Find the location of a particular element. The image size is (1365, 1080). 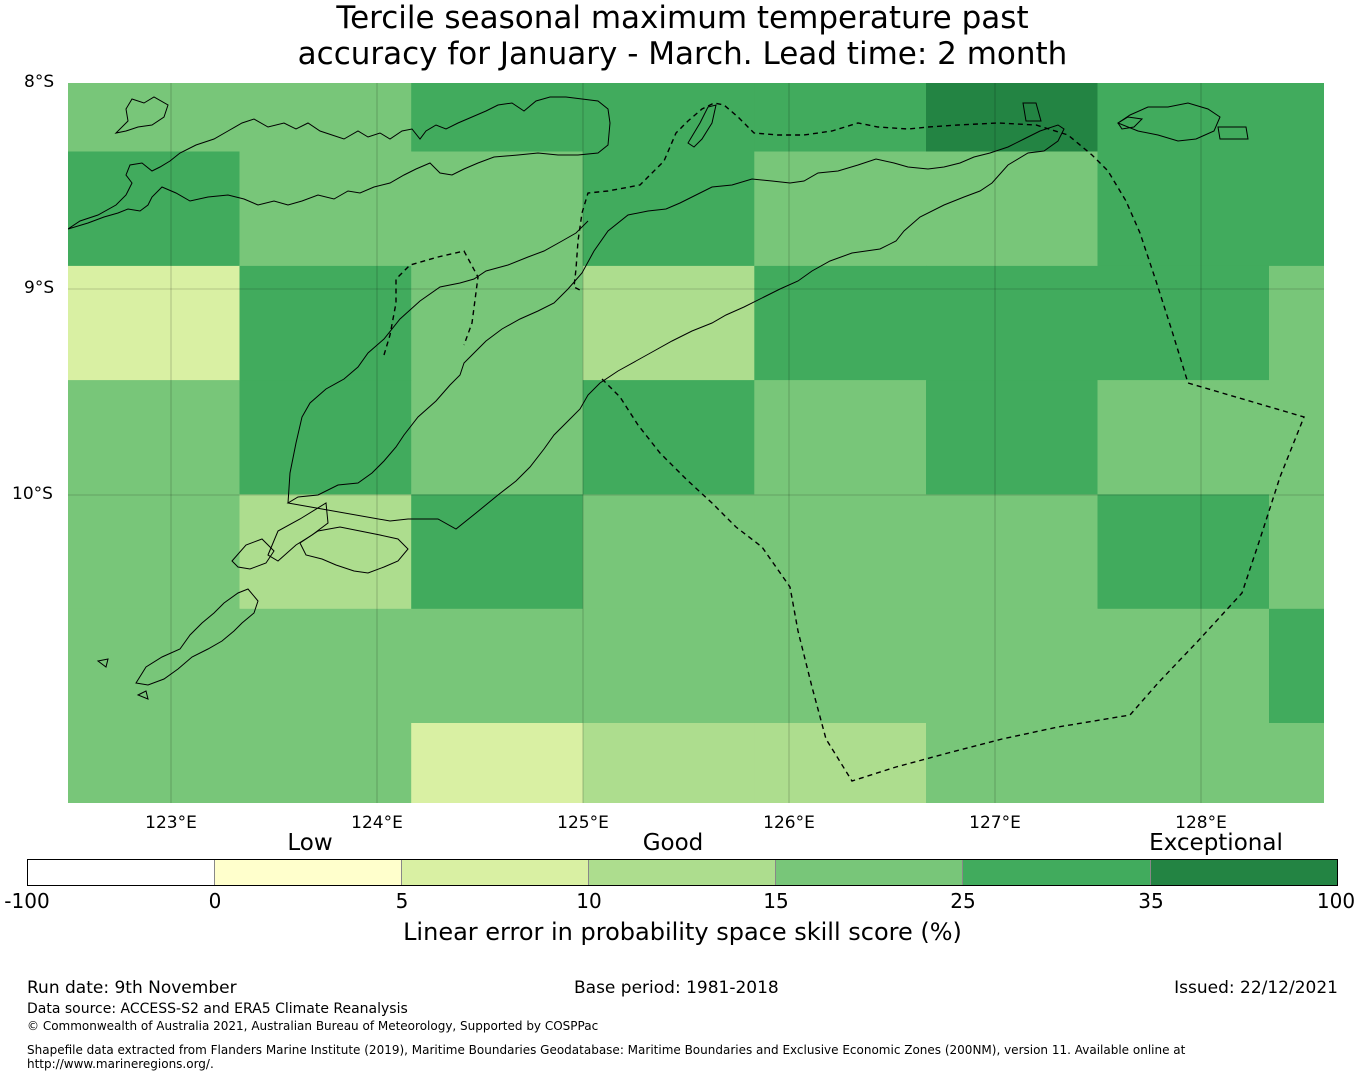

lon-label-128e: 128°E is located at coordinates (1201, 823).